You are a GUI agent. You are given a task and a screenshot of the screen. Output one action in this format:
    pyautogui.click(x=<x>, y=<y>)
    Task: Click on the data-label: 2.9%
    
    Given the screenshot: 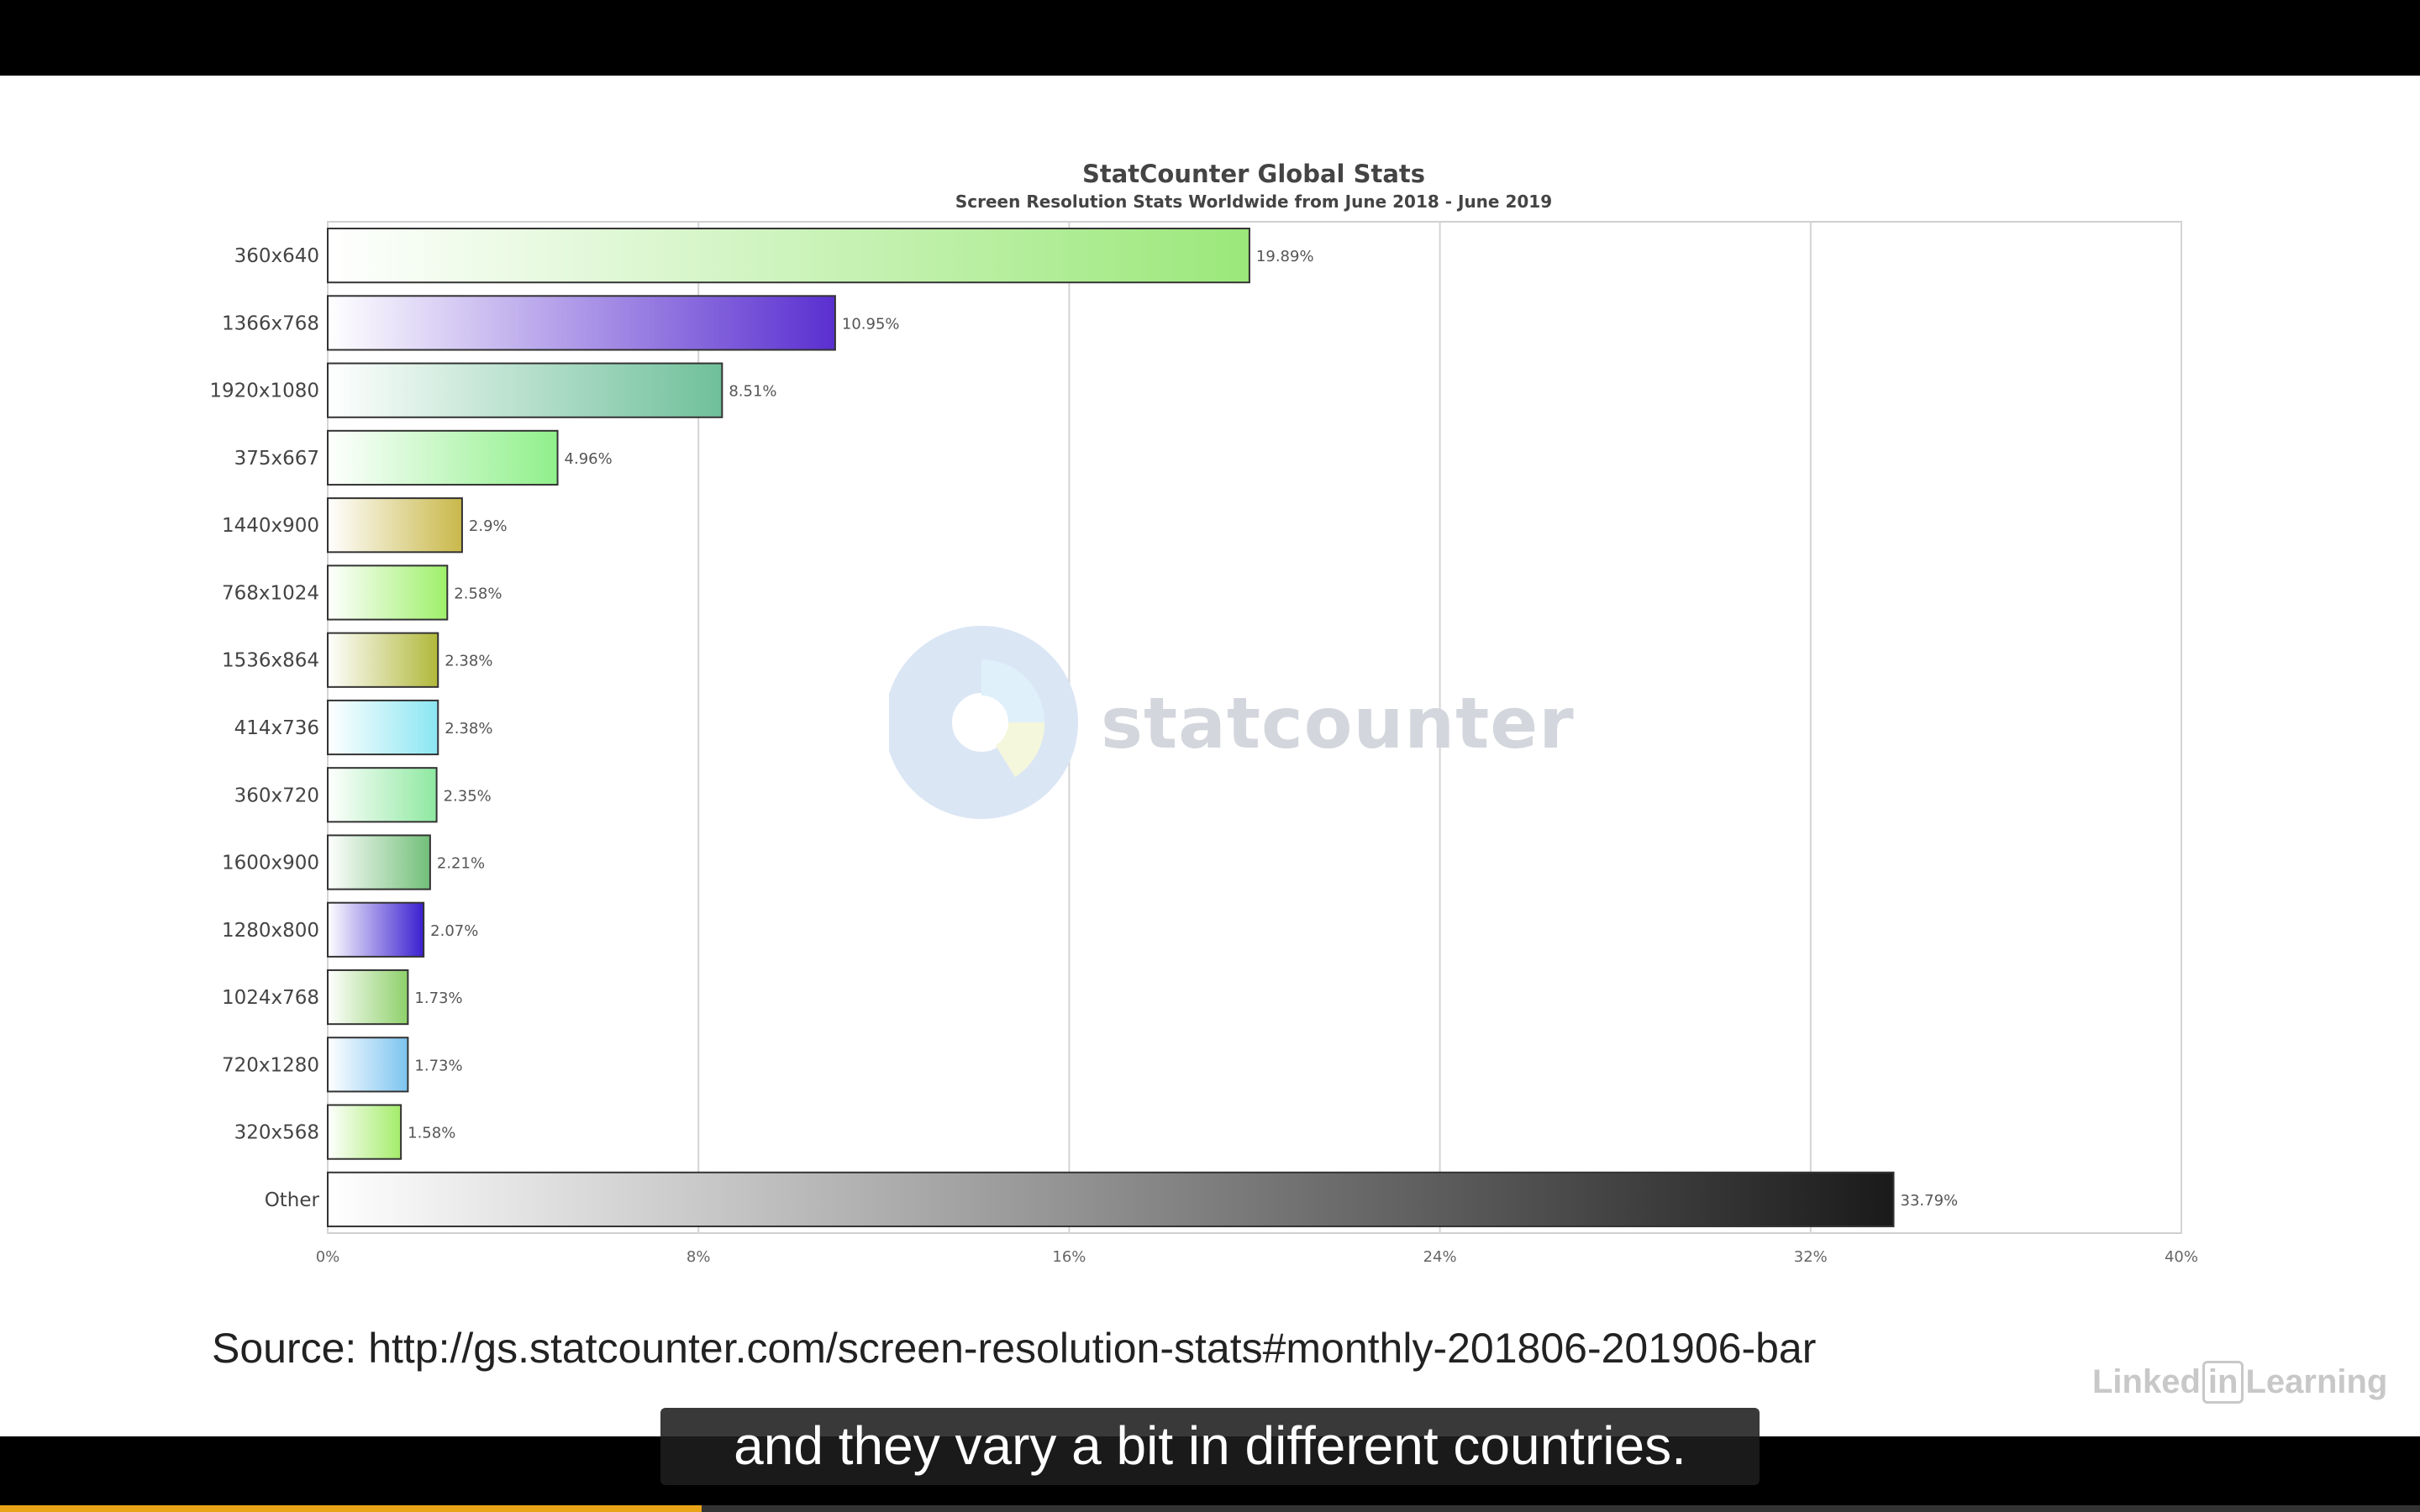 What is the action you would take?
    pyautogui.click(x=488, y=526)
    